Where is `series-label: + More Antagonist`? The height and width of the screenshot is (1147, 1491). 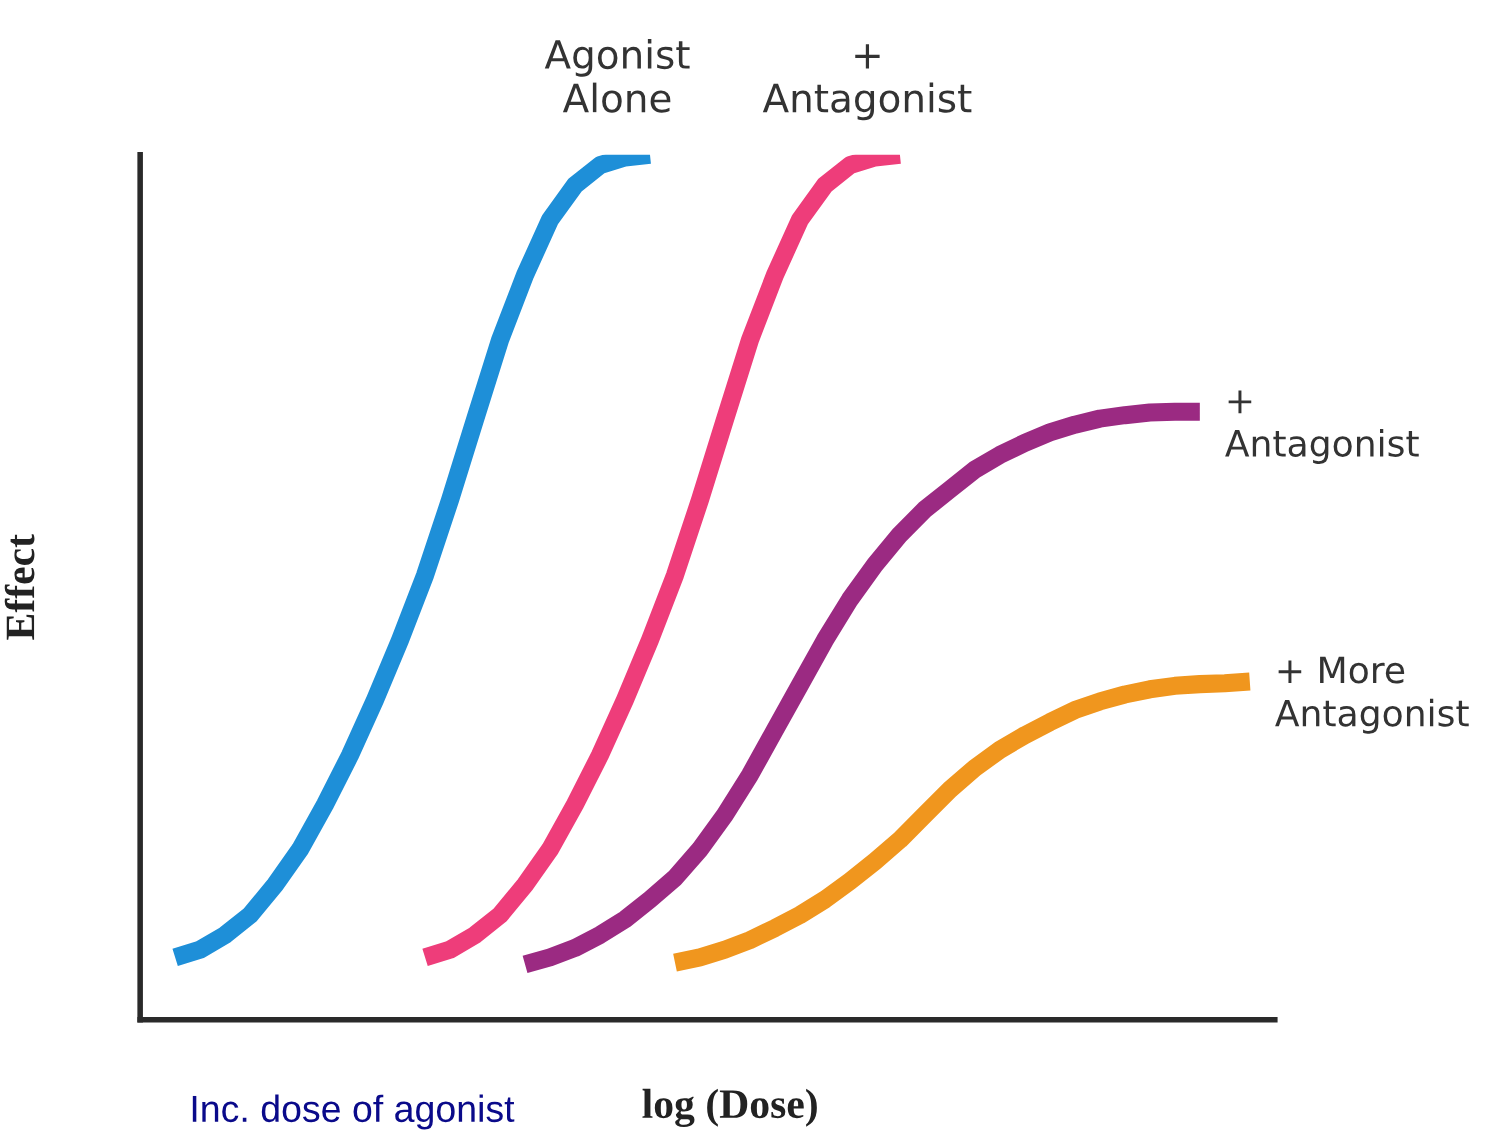 series-label: + More Antagonist is located at coordinates (1372, 695).